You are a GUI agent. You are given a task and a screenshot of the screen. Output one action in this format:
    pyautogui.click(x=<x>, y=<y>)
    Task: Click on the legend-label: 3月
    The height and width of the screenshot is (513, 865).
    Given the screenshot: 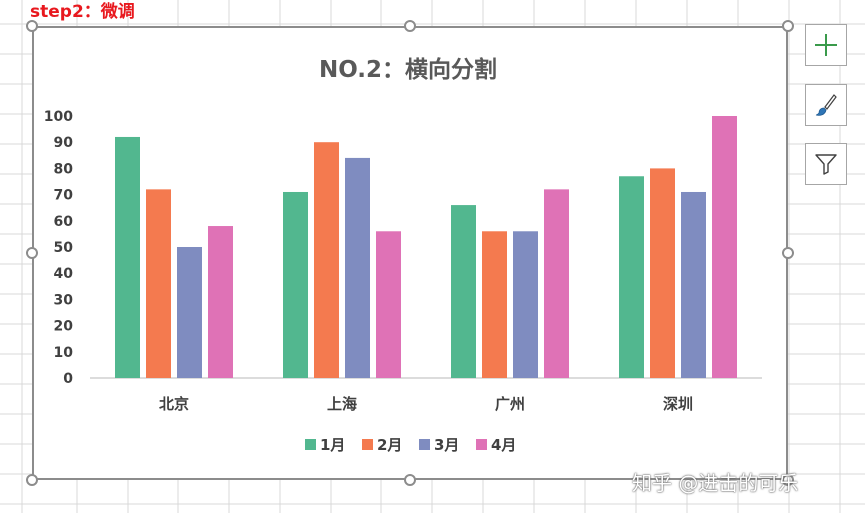 What is the action you would take?
    pyautogui.click(x=446, y=445)
    